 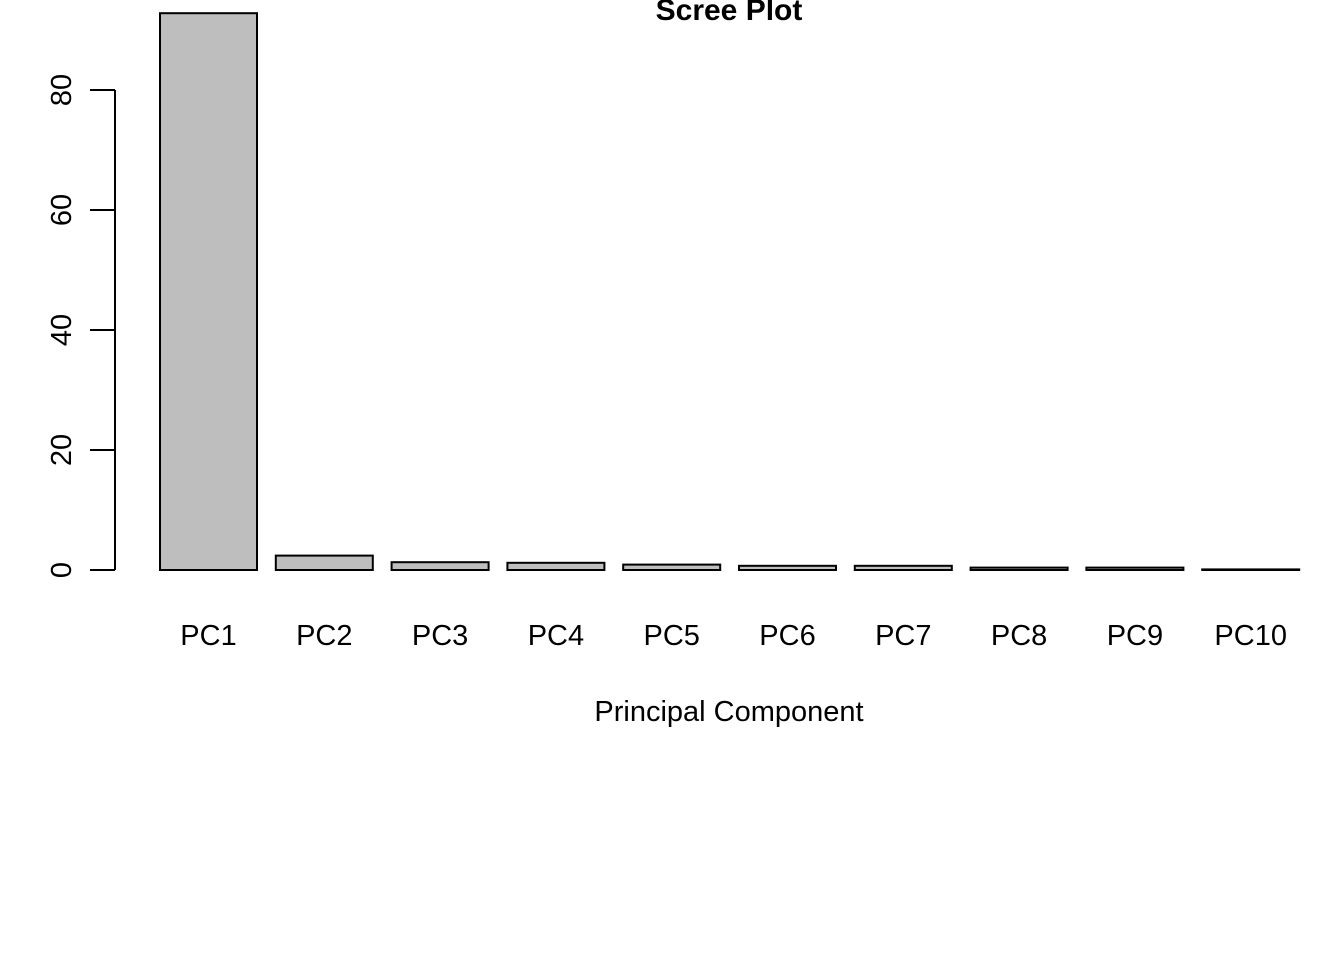 I want to click on bar-pc4, so click(x=556, y=566).